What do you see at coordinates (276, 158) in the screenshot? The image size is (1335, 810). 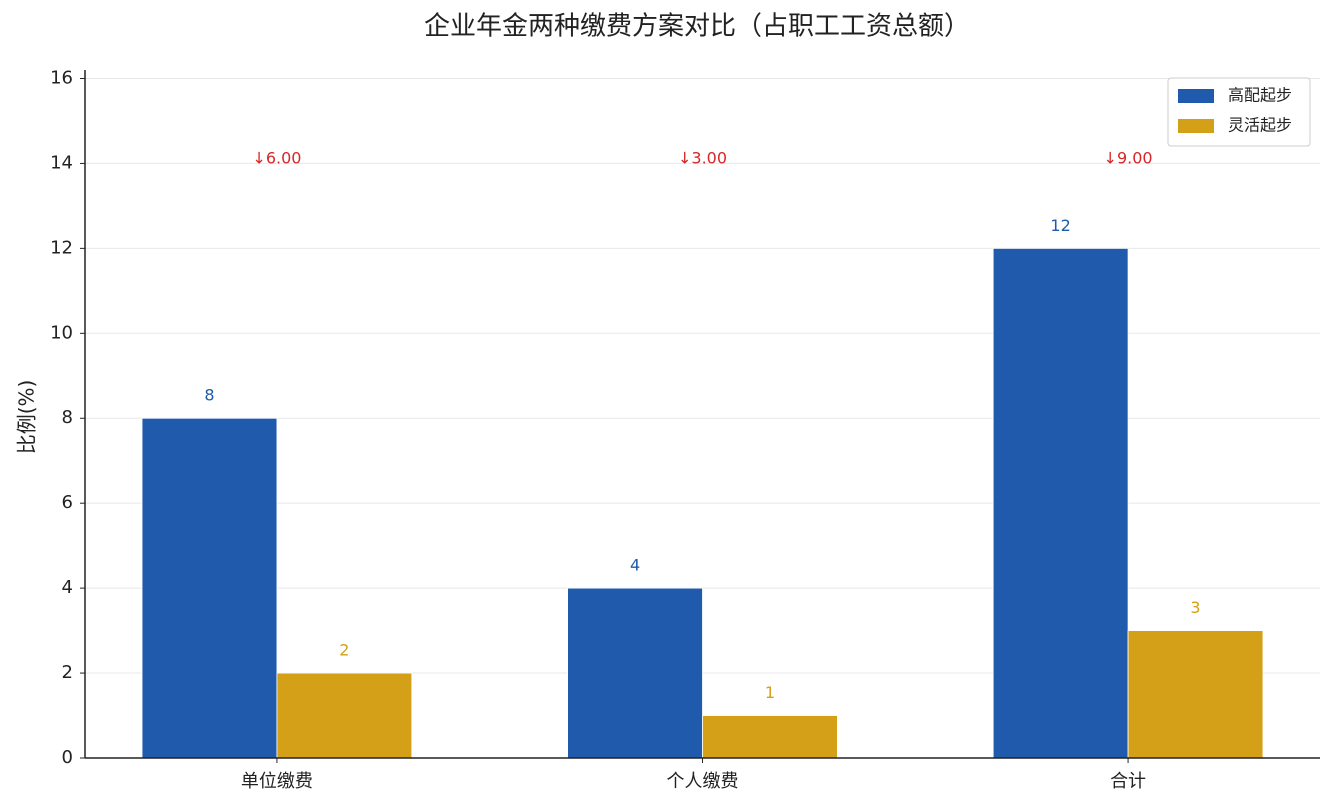 I see `annotation: ↓6.00` at bounding box center [276, 158].